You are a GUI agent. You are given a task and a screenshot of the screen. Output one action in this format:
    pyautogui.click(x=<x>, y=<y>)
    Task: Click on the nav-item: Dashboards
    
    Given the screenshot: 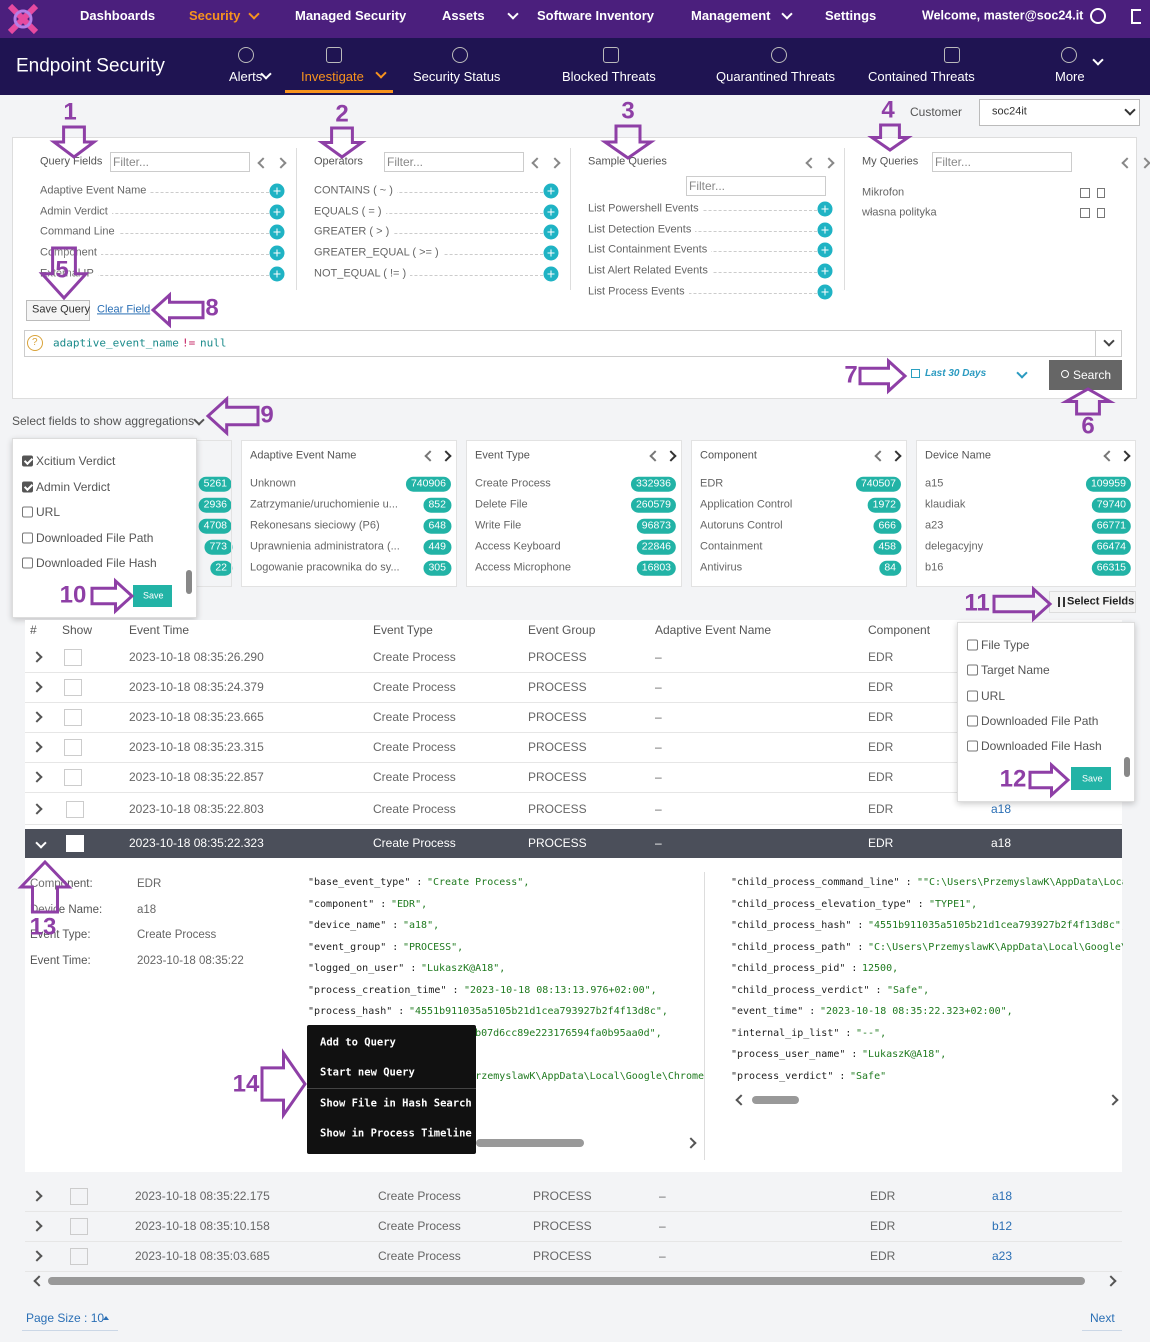 What is the action you would take?
    pyautogui.click(x=118, y=16)
    